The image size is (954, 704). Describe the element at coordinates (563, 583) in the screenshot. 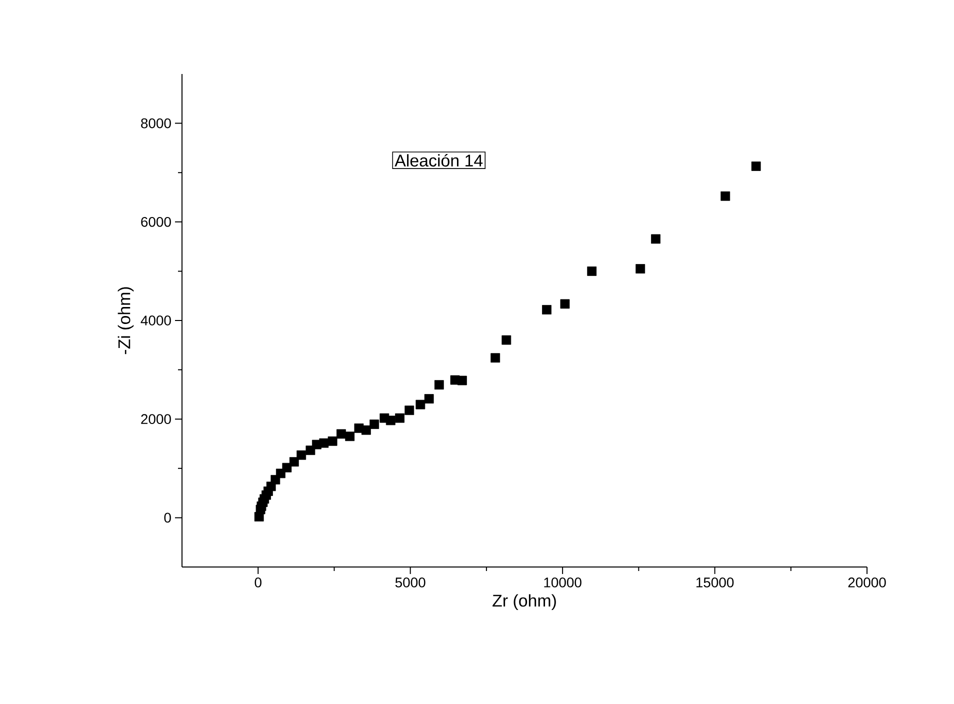

I see `x-tick-label: 10000` at that location.